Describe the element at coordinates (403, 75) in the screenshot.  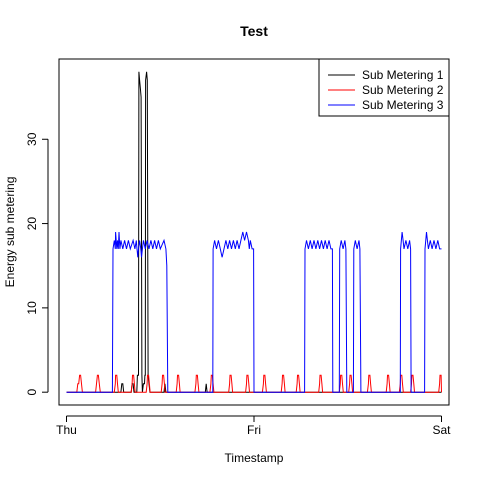
I see `legend-label-1: Sub Metering 1` at that location.